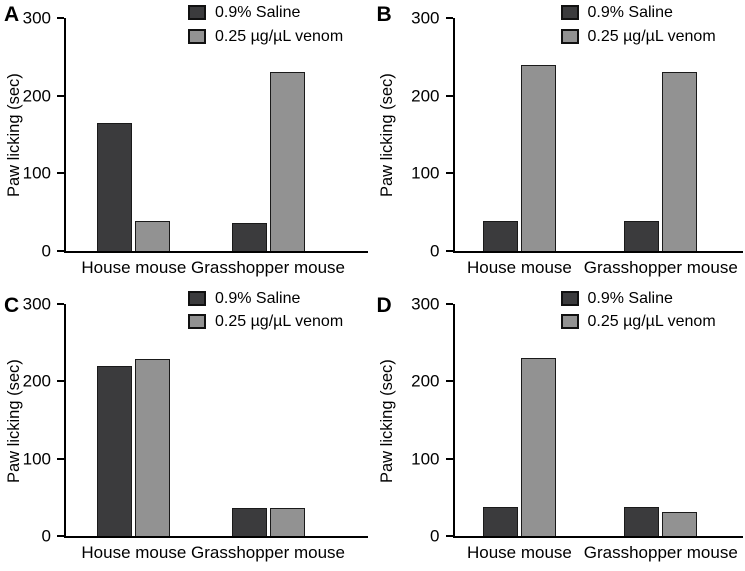  I want to click on panel-letter-c: C, so click(12, 305).